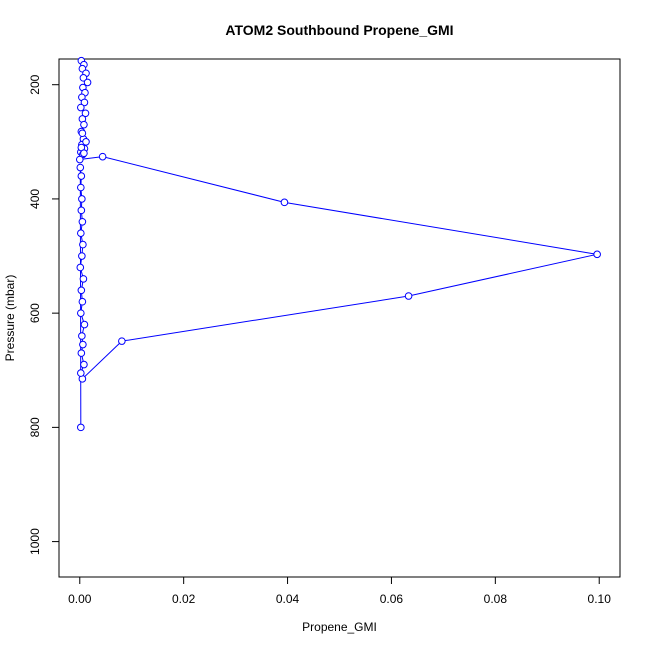 This screenshot has height=650, width=650. I want to click on x-tick-label: 0.08, so click(496, 599).